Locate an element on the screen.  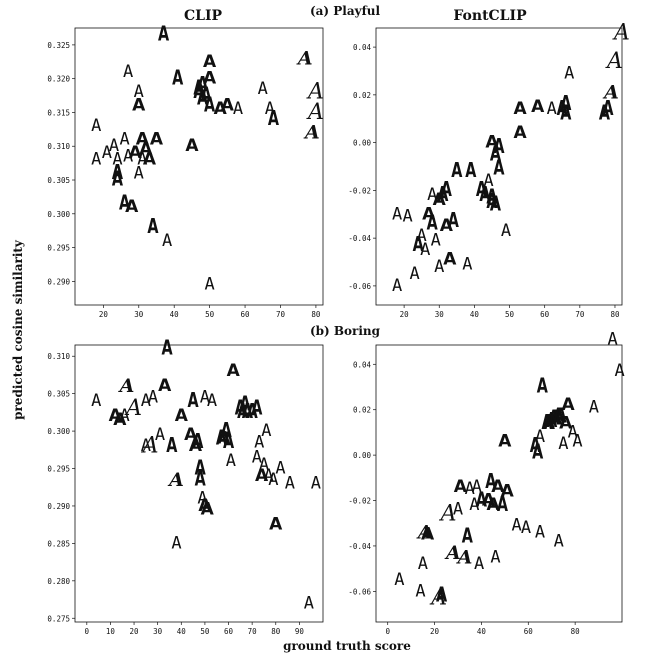
y-tick-label: 0.275 is located at coordinates (58, 618).